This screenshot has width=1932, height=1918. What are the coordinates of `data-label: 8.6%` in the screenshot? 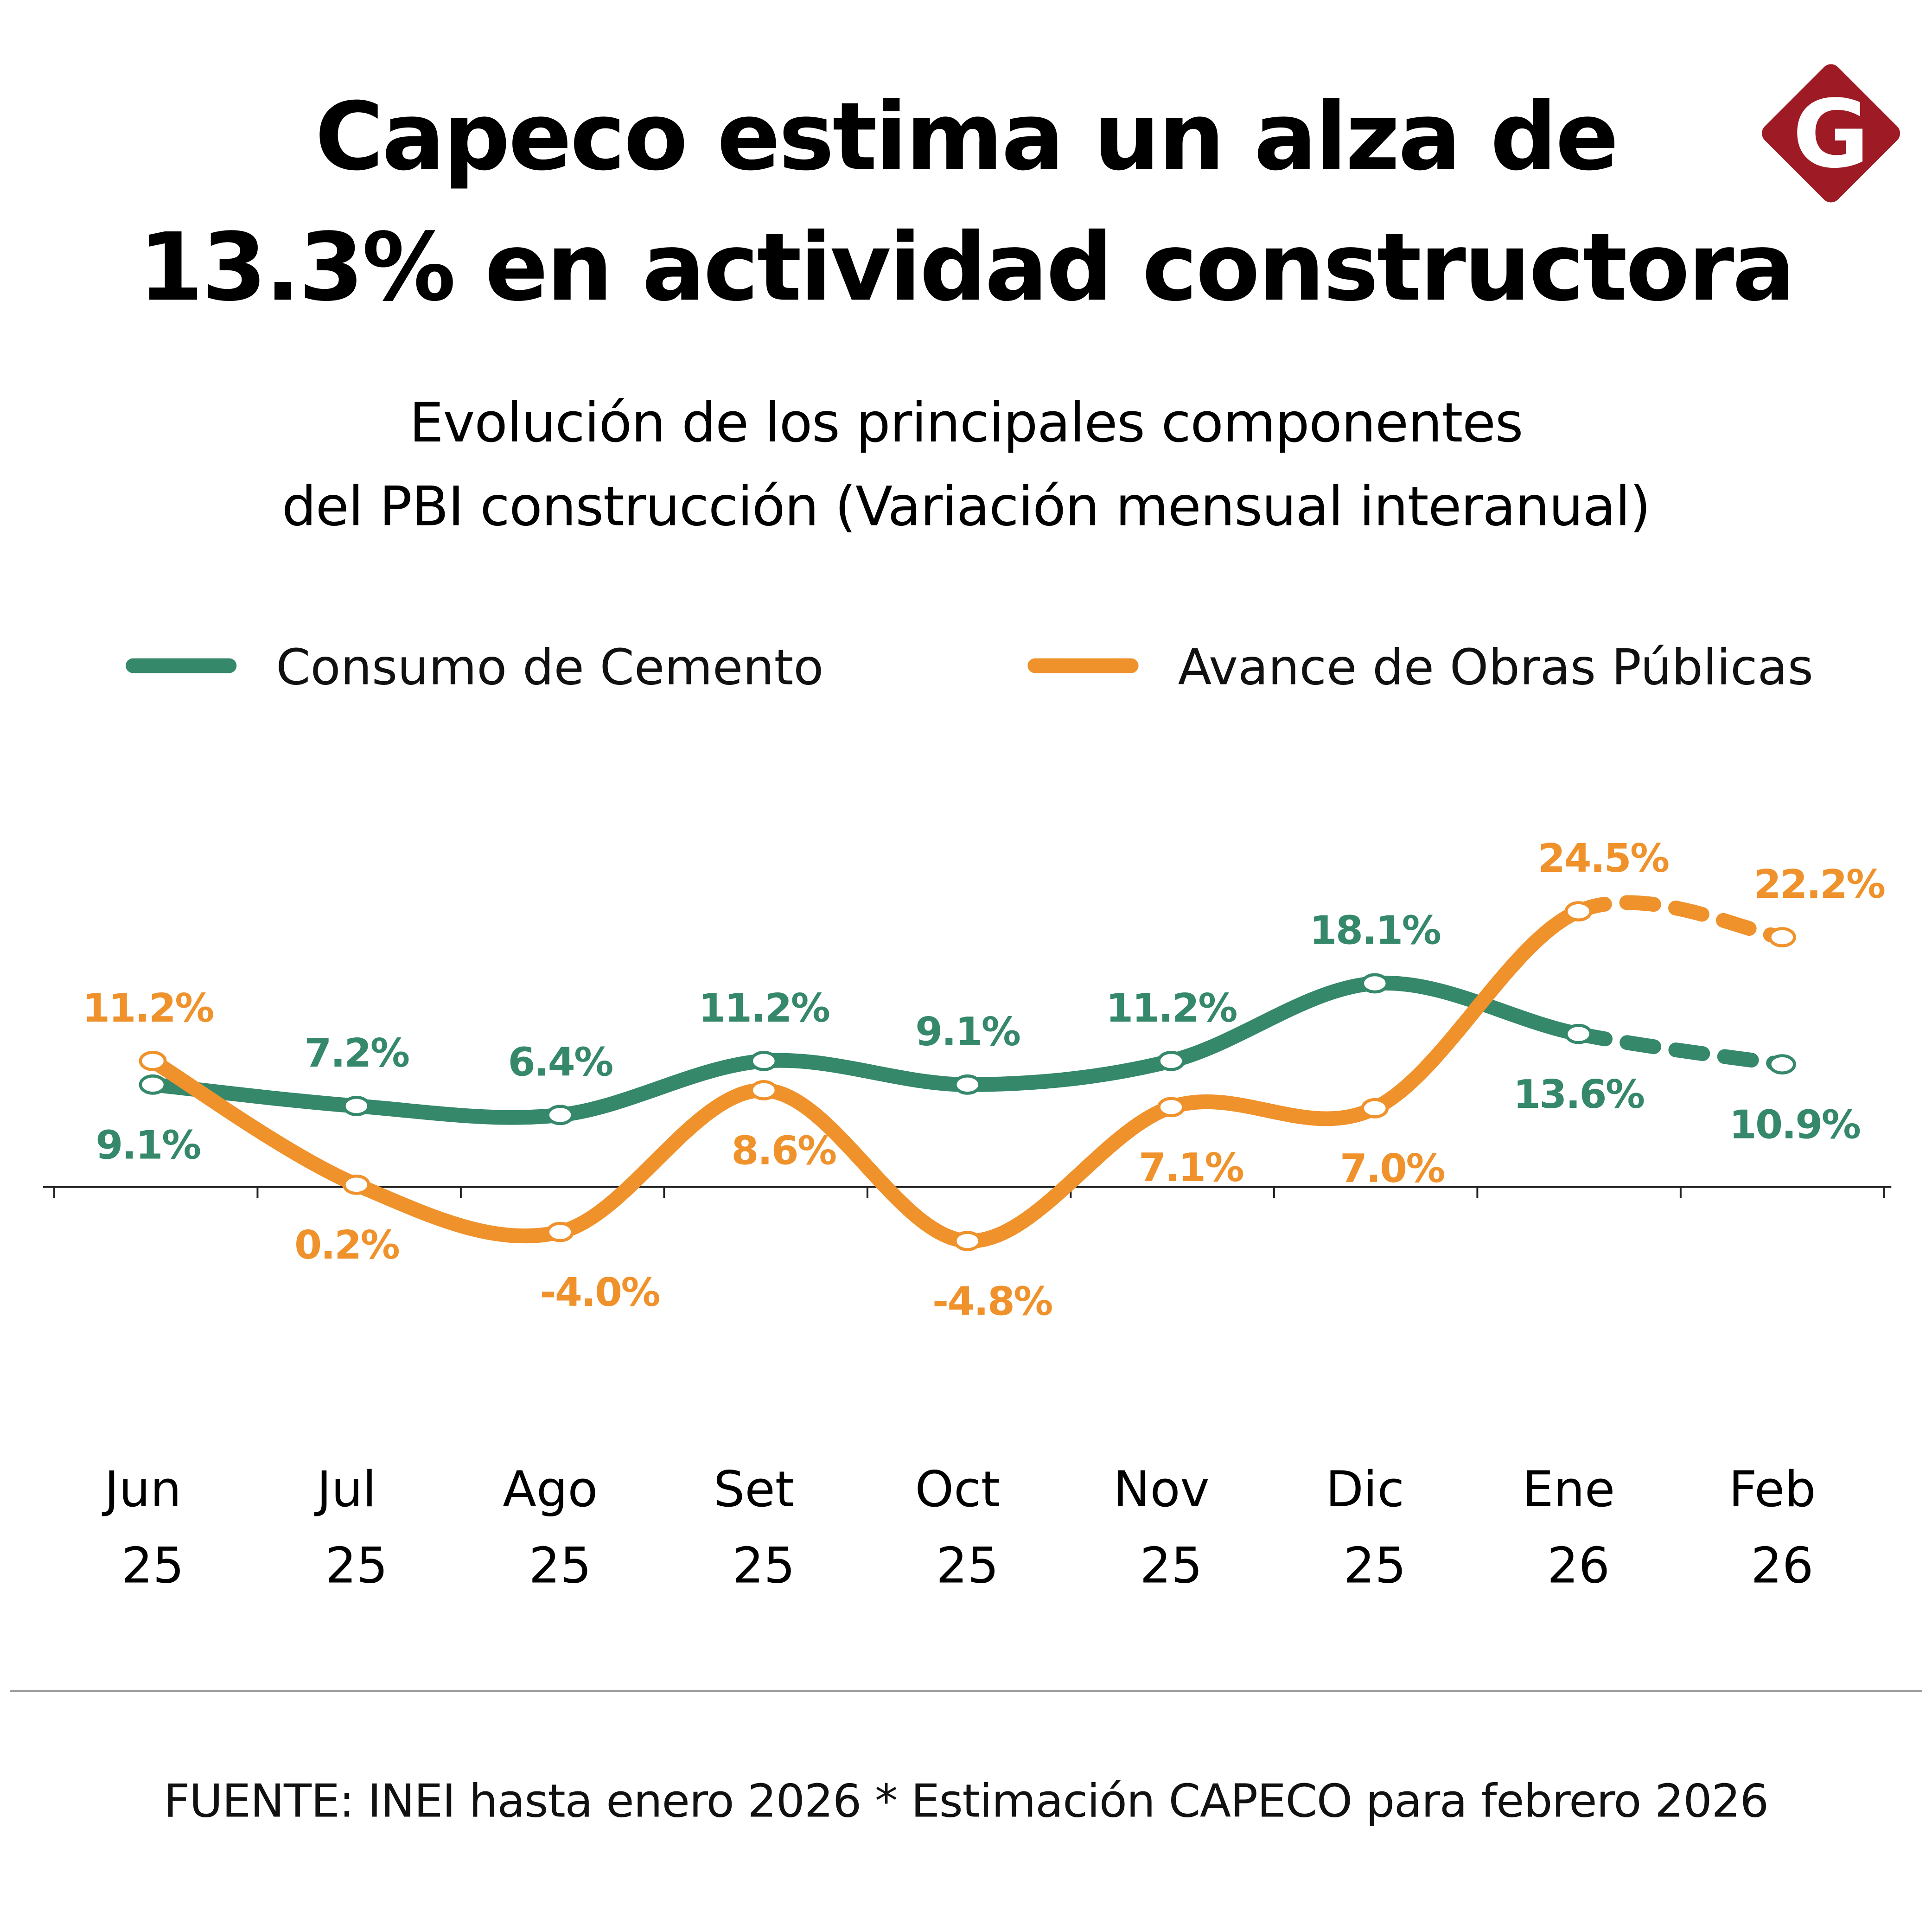 It's located at (783, 1151).